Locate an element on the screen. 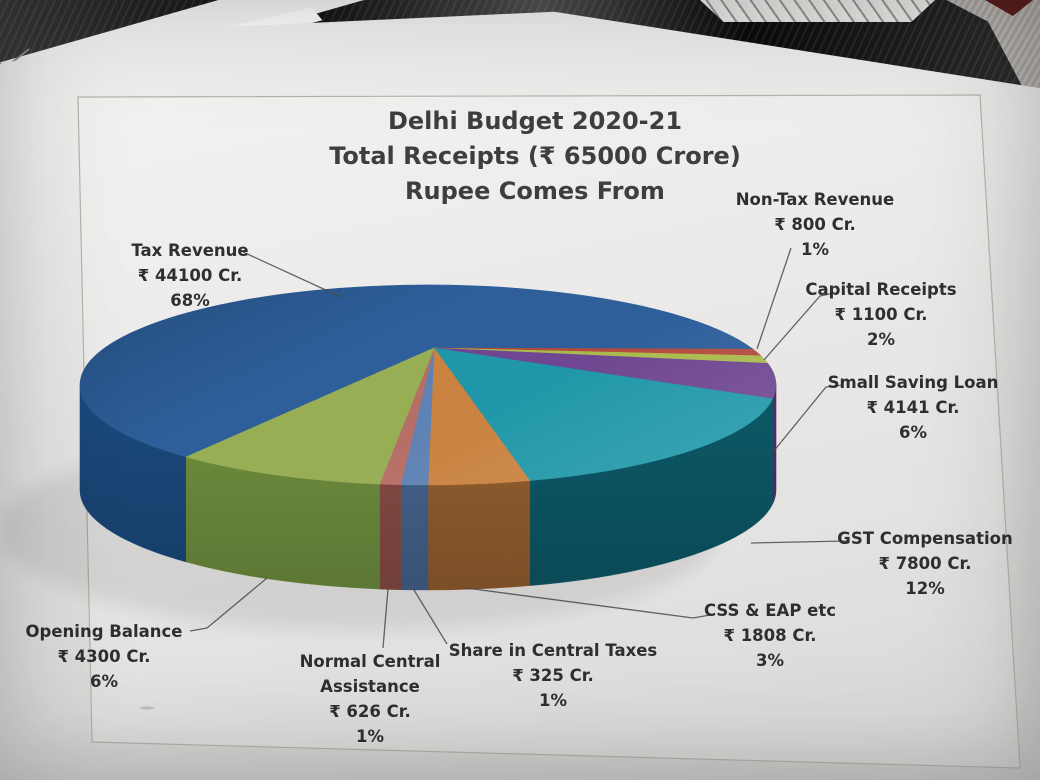  callout-opening-balance-pct: 6% is located at coordinates (104, 681).